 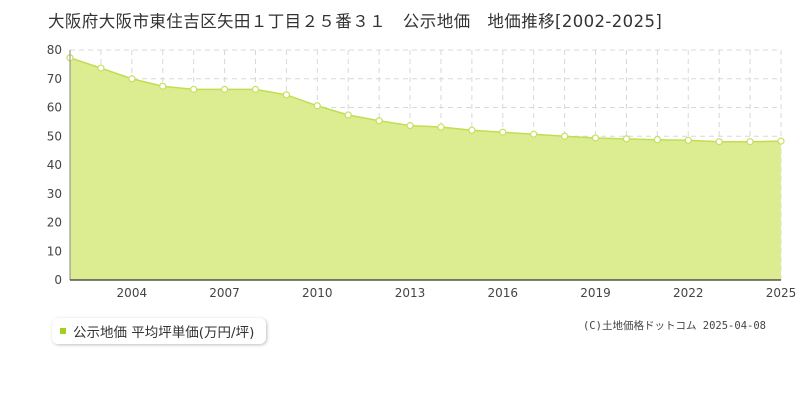 I want to click on legend-label: 公示地価 平均坪単価(万円/坪), so click(x=164, y=333).